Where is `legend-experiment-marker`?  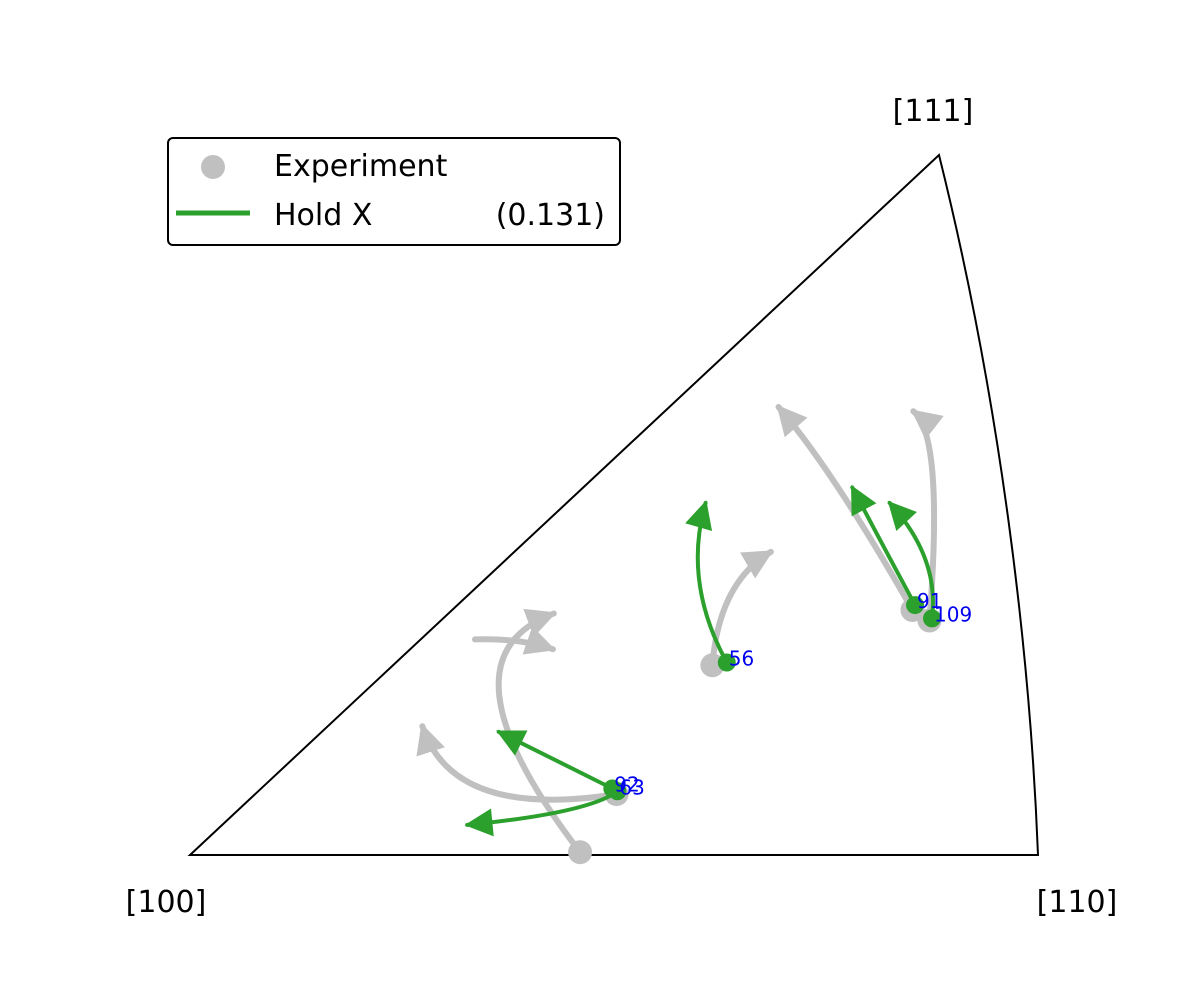 legend-experiment-marker is located at coordinates (213, 167).